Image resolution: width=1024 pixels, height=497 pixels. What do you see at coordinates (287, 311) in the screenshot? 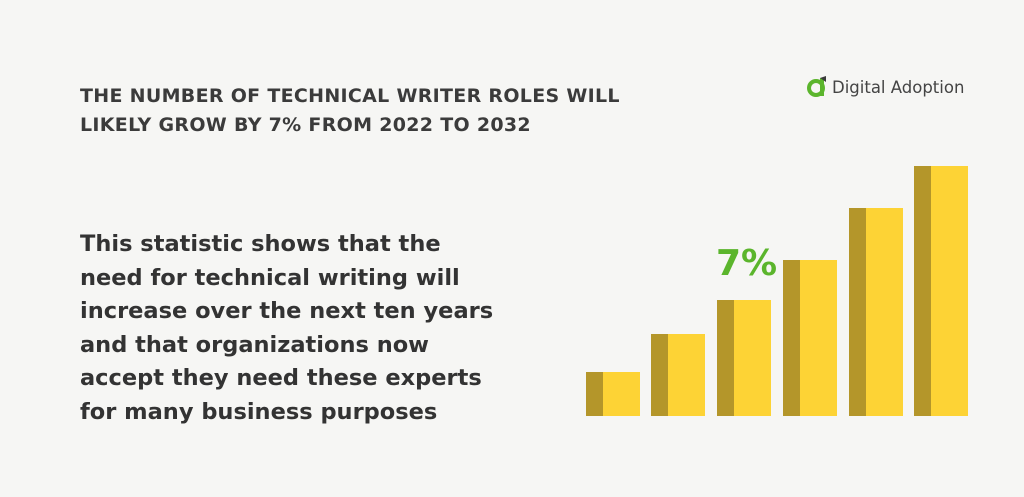
I see `body-line: increase over the next ten years` at bounding box center [287, 311].